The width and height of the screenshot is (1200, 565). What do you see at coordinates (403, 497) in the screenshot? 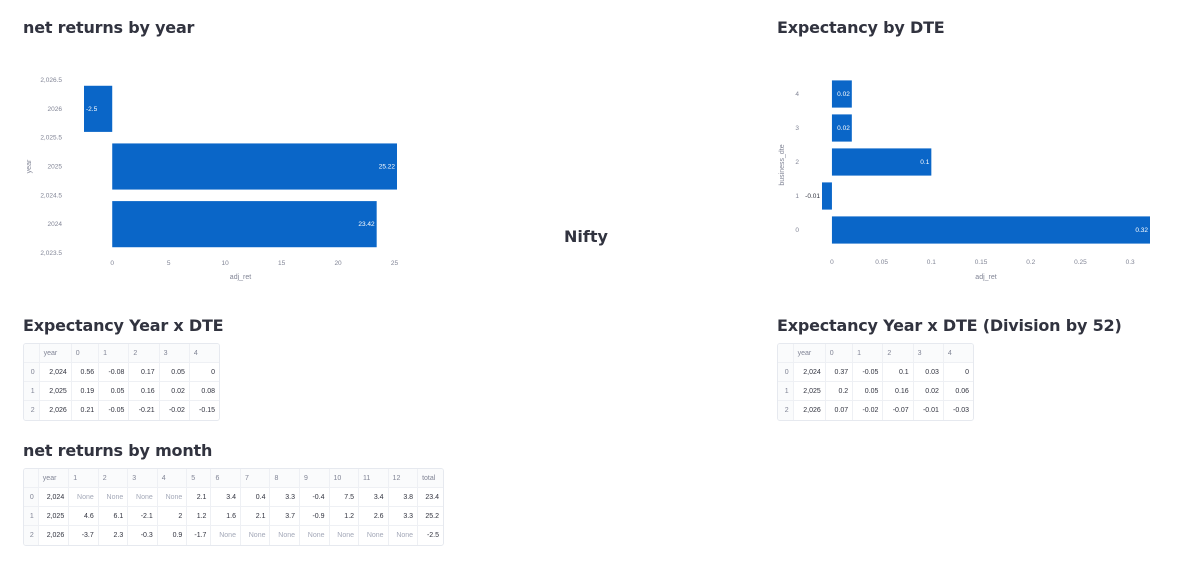
I see `table-cell: 3.8` at bounding box center [403, 497].